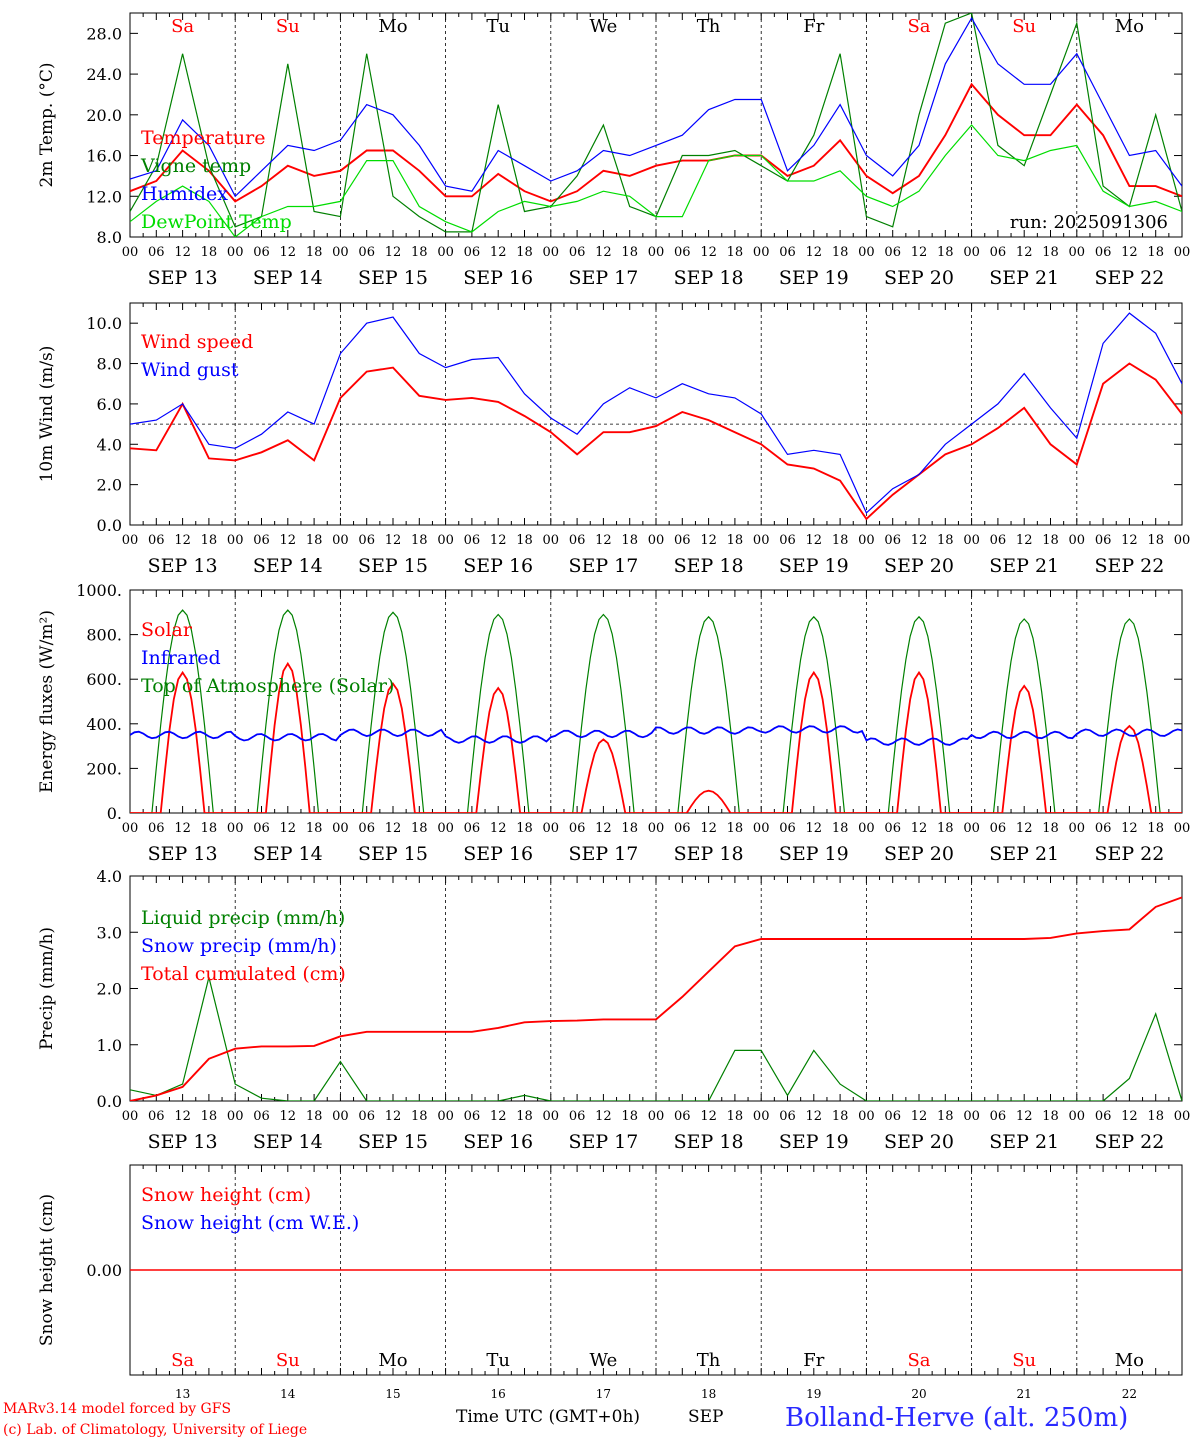 Image resolution: width=1194 pixels, height=1440 pixels. Describe the element at coordinates (104, 1270) in the screenshot. I see `y-tick-label: 0.00` at that location.